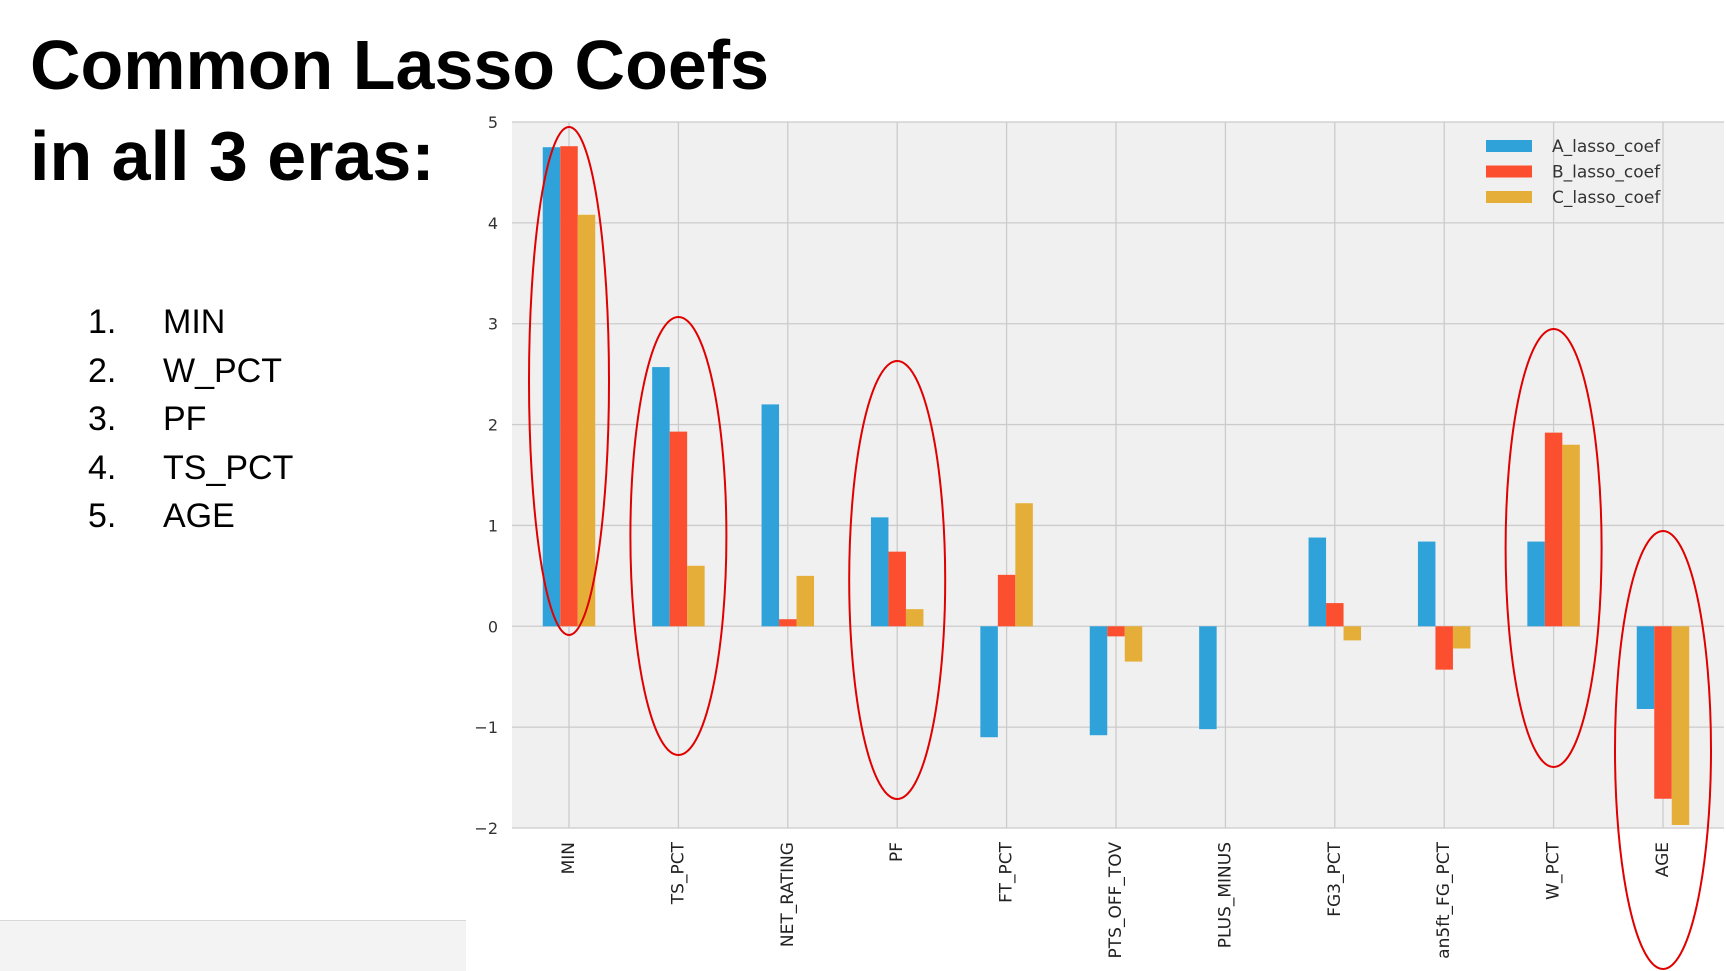  Describe the element at coordinates (569, 858) in the screenshot. I see `x-tick-label: MIN` at that location.